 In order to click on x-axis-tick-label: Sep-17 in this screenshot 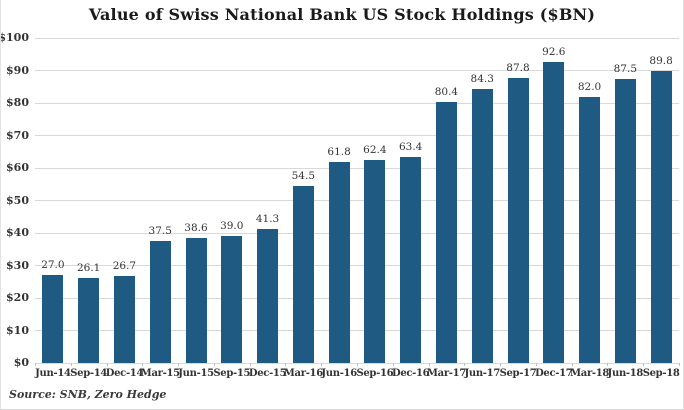, I will do `click(518, 373)`.